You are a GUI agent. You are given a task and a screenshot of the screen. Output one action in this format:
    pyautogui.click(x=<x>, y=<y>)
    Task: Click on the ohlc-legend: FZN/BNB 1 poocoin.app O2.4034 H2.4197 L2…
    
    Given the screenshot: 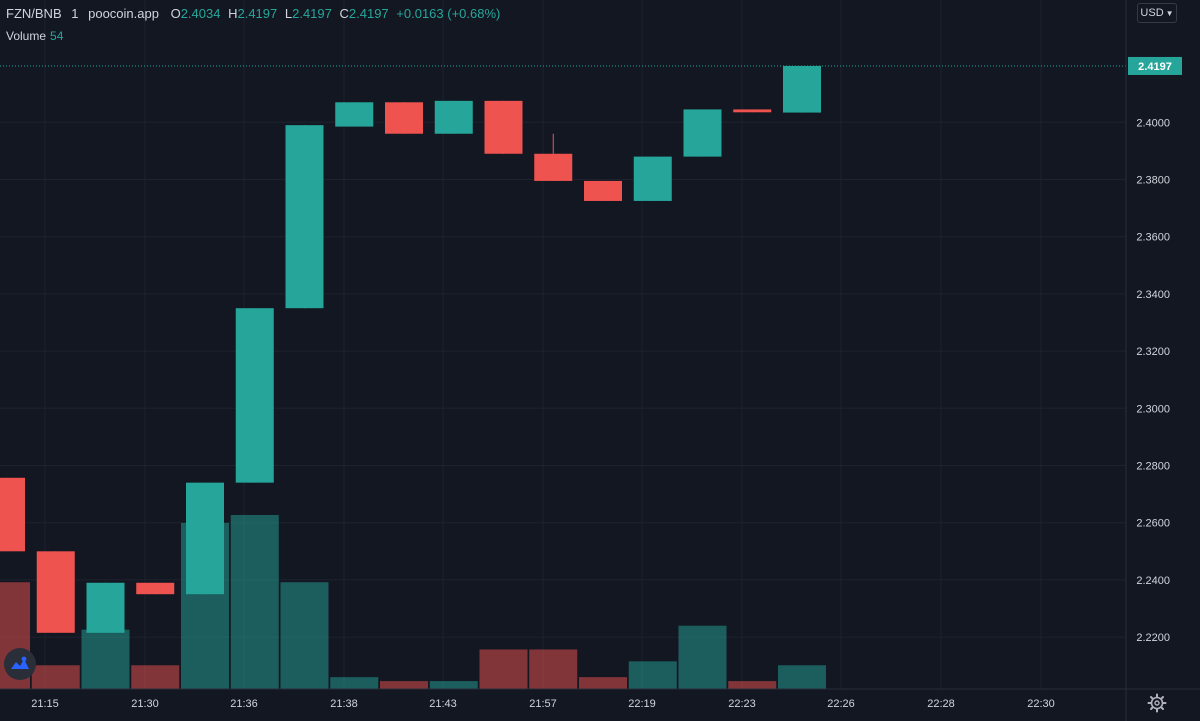 What is the action you would take?
    pyautogui.click(x=253, y=13)
    